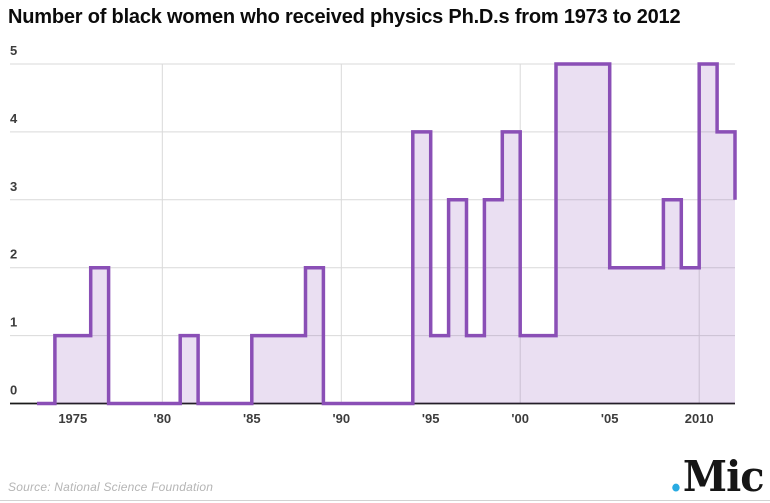 The width and height of the screenshot is (770, 503). I want to click on mic-logo-text: Mic, so click(724, 476).